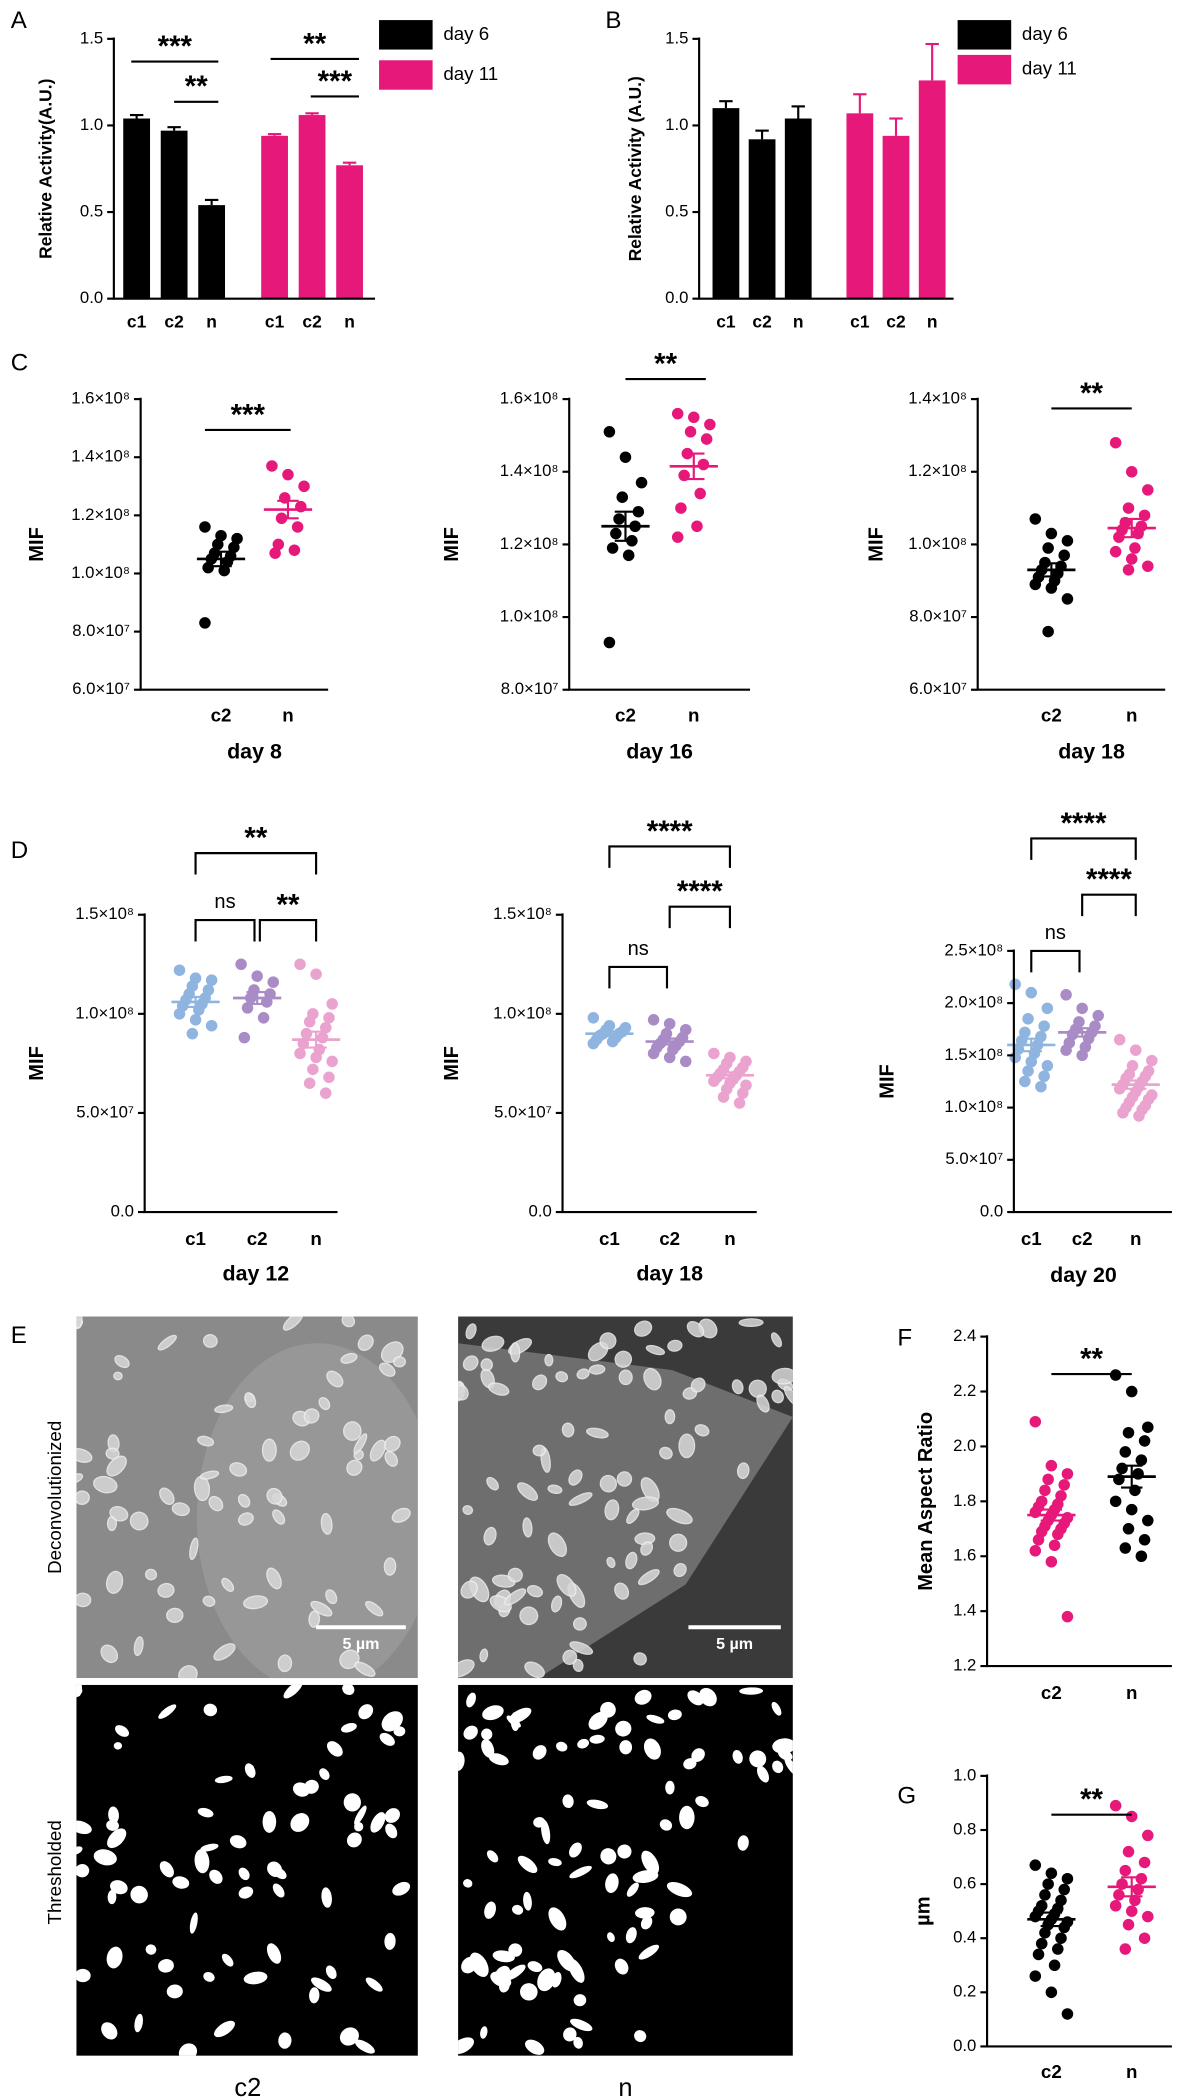  I want to click on x-tick-label: c2, so click(1082, 1238).